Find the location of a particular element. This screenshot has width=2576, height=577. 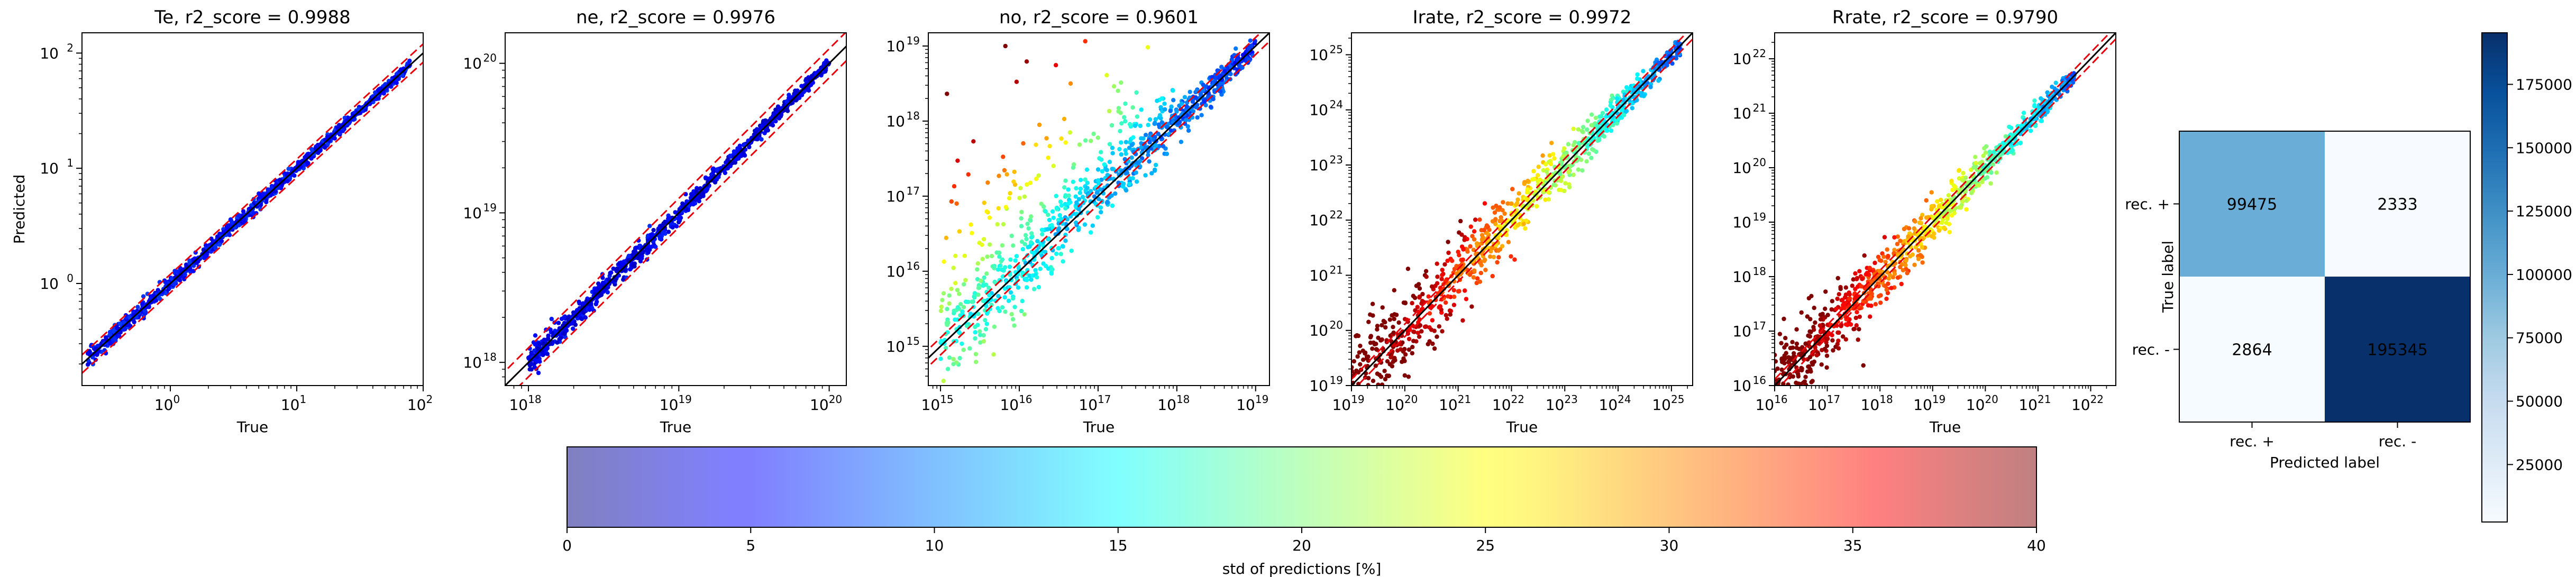

panel-title: Irate, r2_score = 0.9972 is located at coordinates (1522, 17).